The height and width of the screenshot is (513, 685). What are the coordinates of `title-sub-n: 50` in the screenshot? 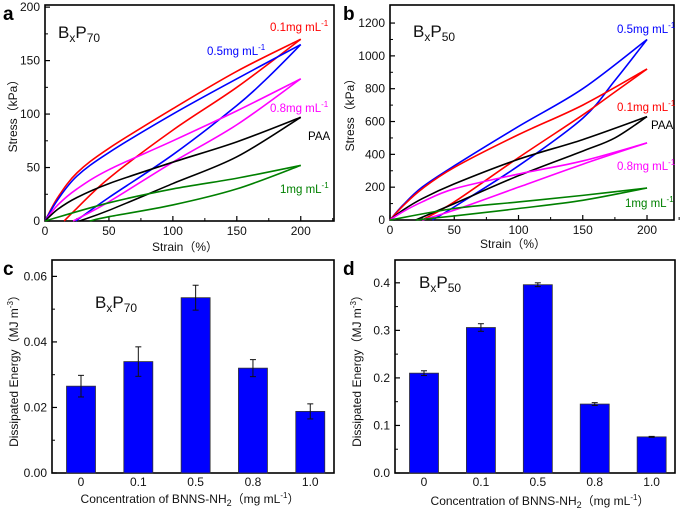 It's located at (455, 288).